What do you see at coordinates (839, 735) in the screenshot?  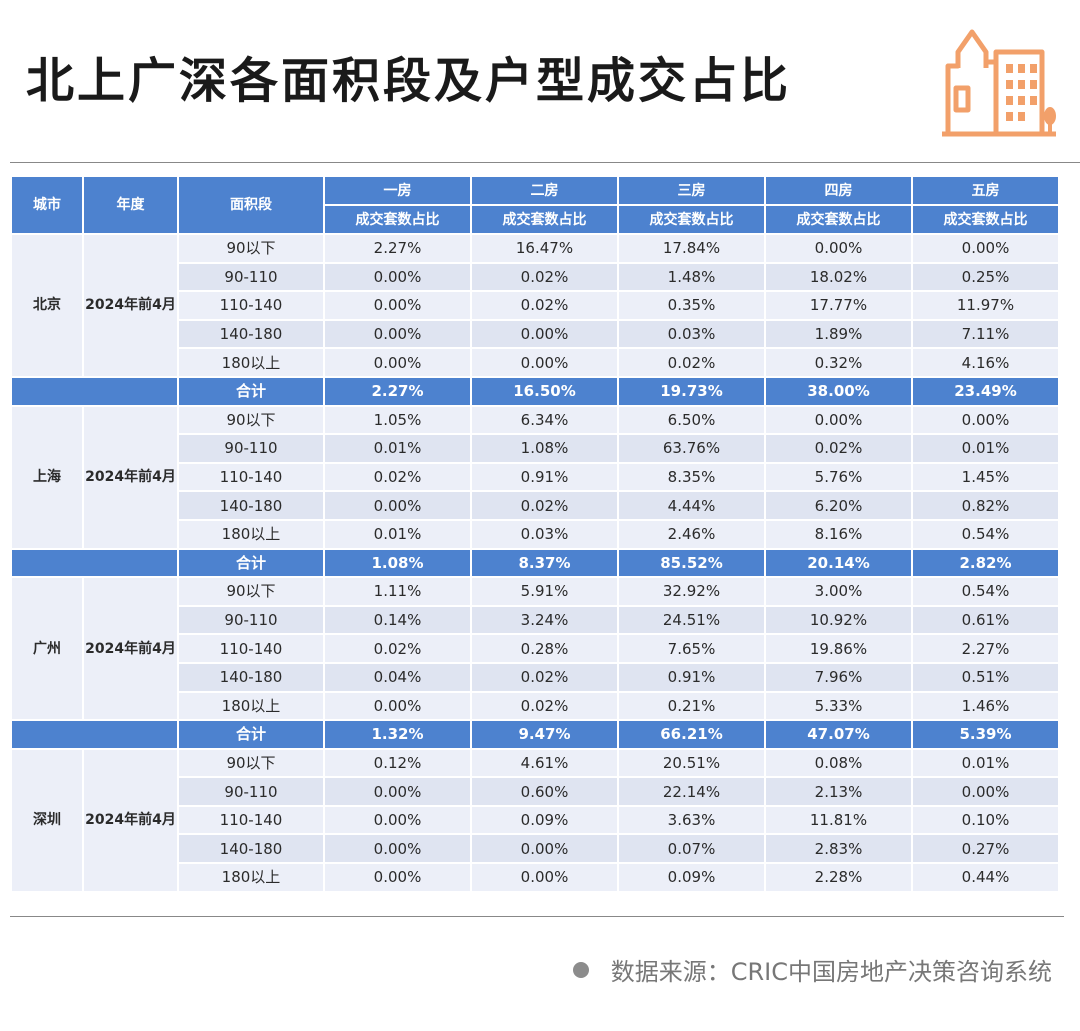 I see `total-value-cell: 47.07%` at bounding box center [839, 735].